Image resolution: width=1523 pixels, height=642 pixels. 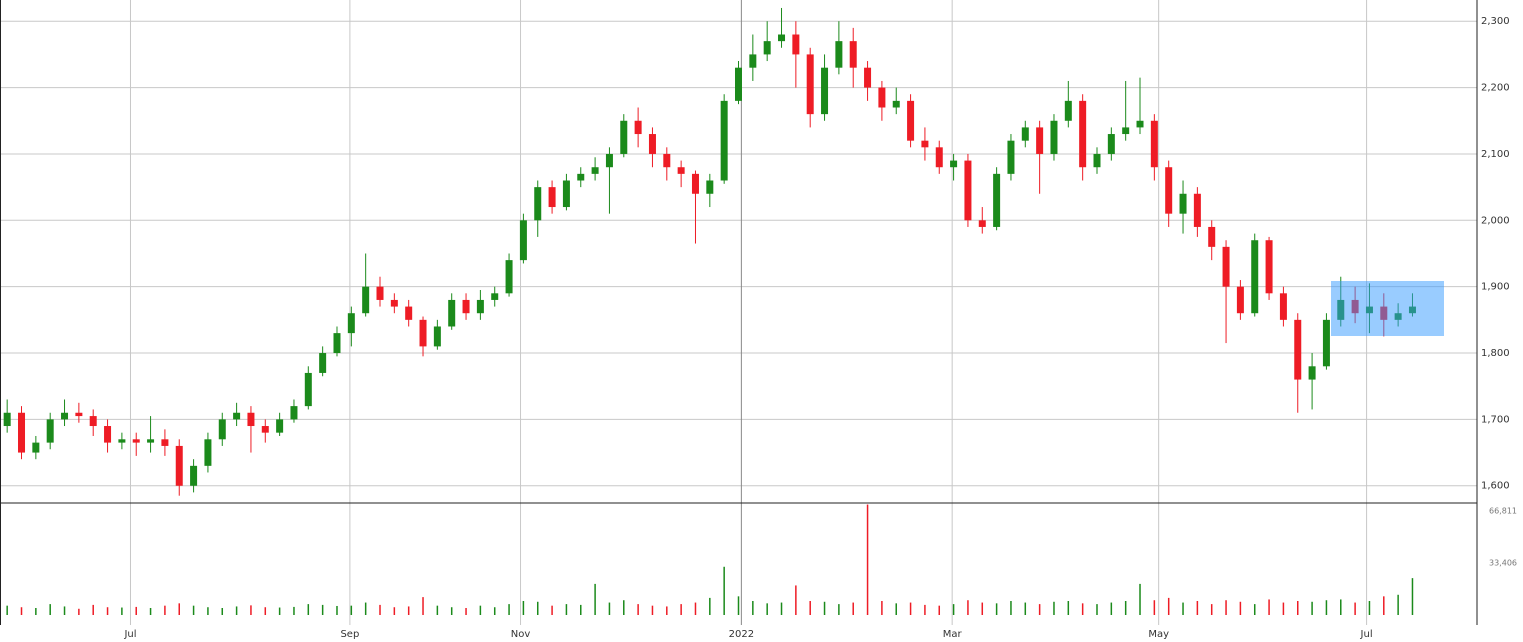 I want to click on x-tick-label: May, so click(x=1158, y=634).